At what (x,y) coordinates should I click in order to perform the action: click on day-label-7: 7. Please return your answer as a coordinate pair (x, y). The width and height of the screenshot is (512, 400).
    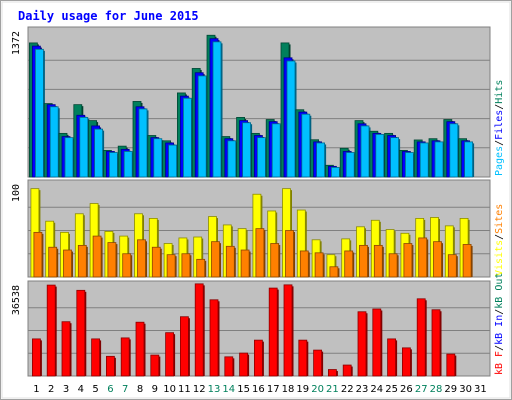
    Looking at the image, I should click on (125, 389).